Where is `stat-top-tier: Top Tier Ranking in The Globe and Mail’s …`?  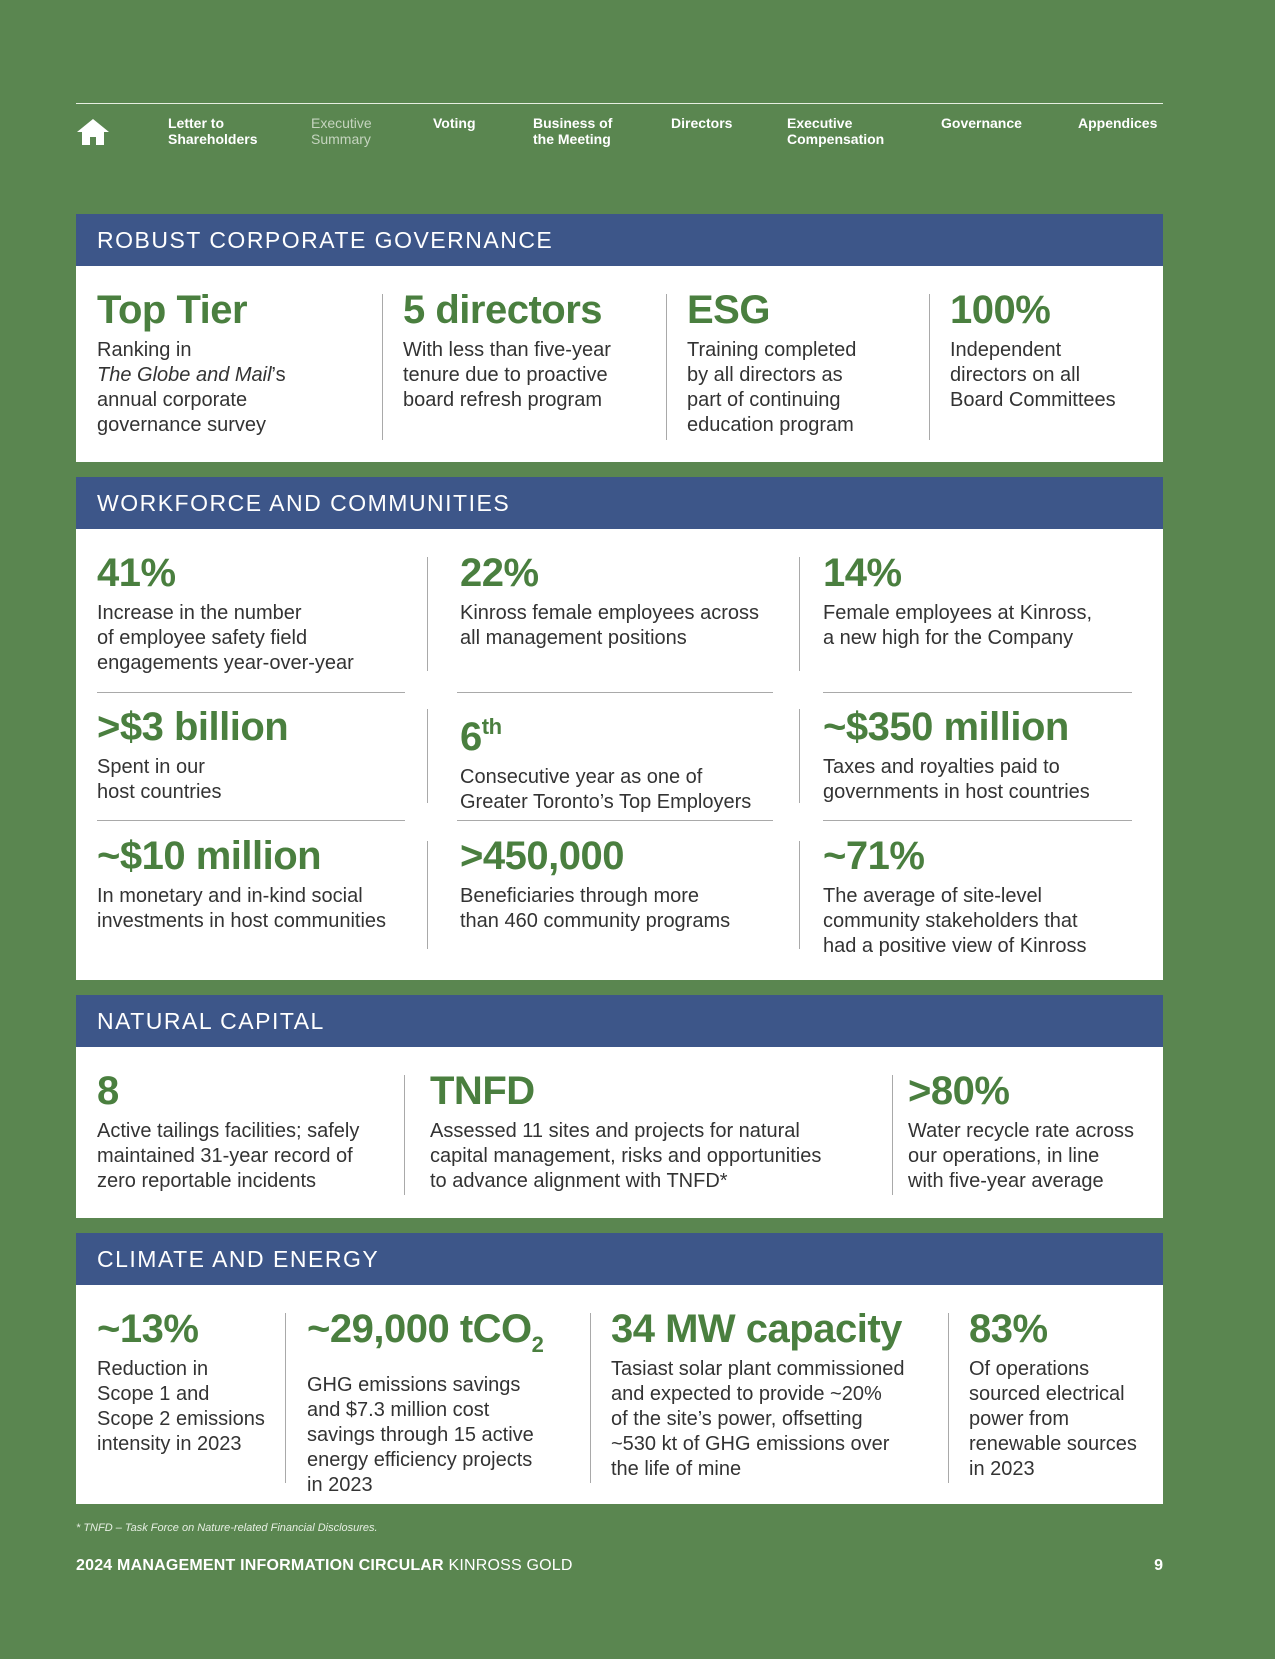
stat-top-tier: Top Tier Ranking in The Globe and Mail’s … is located at coordinates (232, 363).